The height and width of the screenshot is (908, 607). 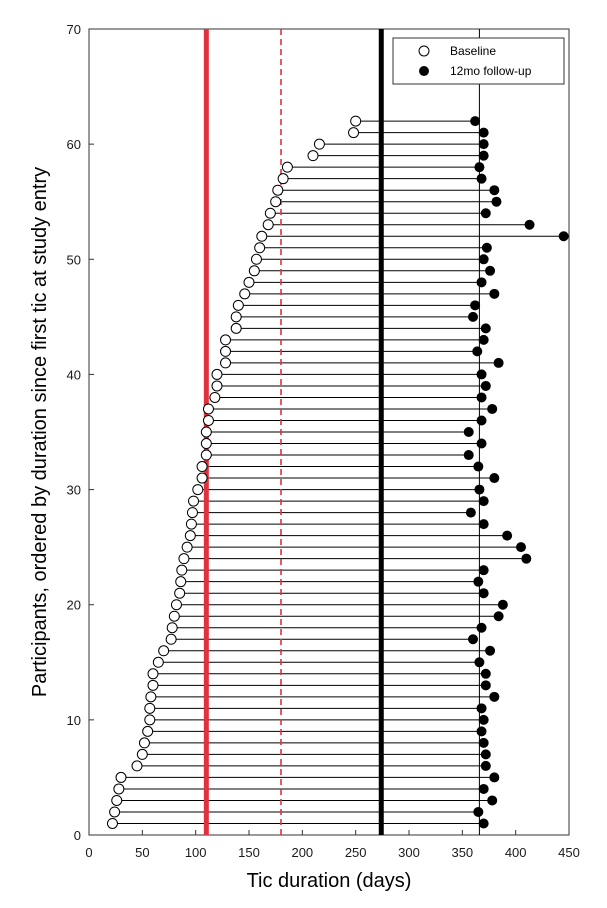 I want to click on legend-baseline-label: Baseline, so click(x=473, y=51).